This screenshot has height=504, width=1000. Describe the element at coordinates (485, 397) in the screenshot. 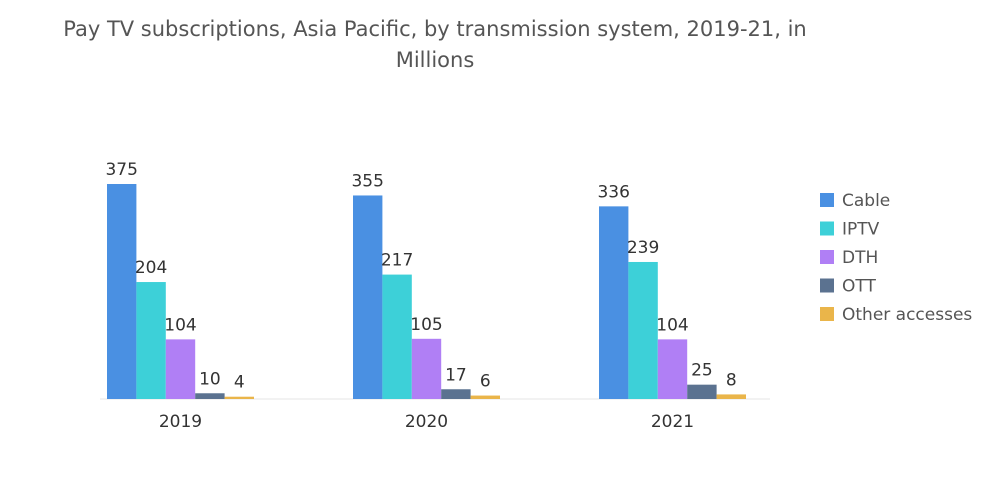

I see `bar-other-accesses-2020` at that location.